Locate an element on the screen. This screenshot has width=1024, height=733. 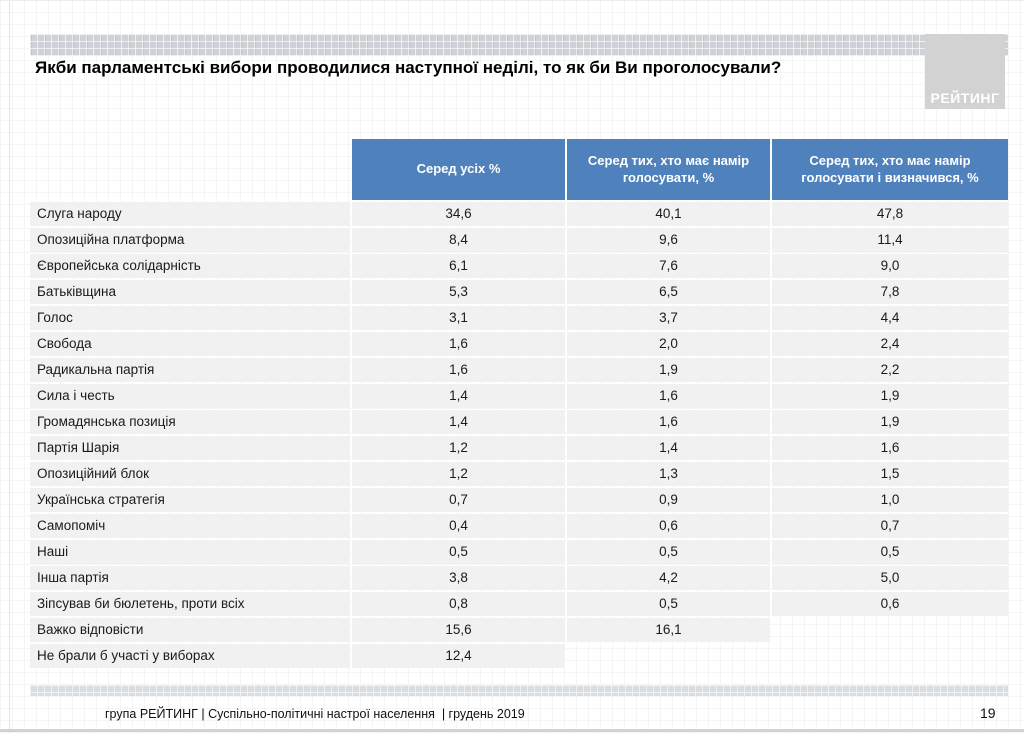
value-cell-col2: 0,6 is located at coordinates (668, 526).